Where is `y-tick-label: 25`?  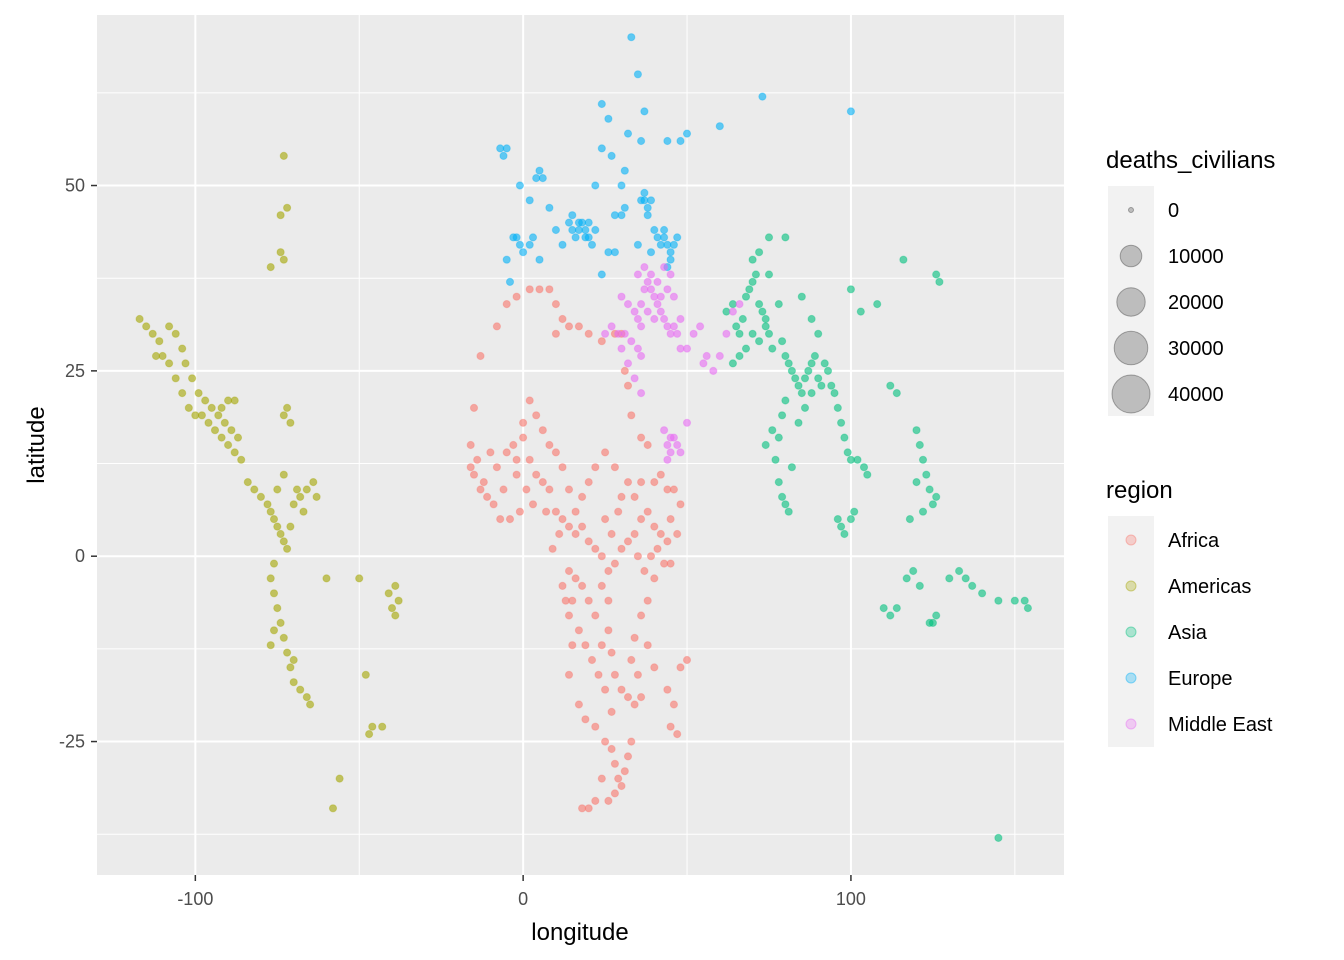
y-tick-label: 25 is located at coordinates (75, 371).